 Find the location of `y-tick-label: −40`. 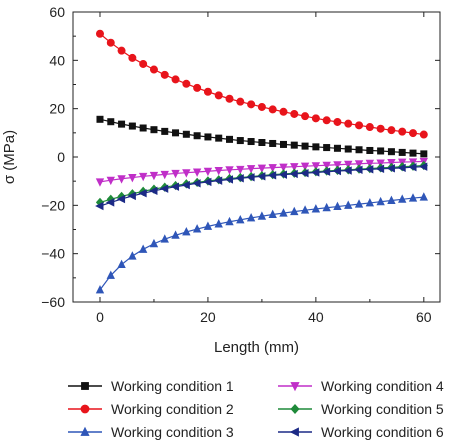

y-tick-label: −40 is located at coordinates (53, 254).